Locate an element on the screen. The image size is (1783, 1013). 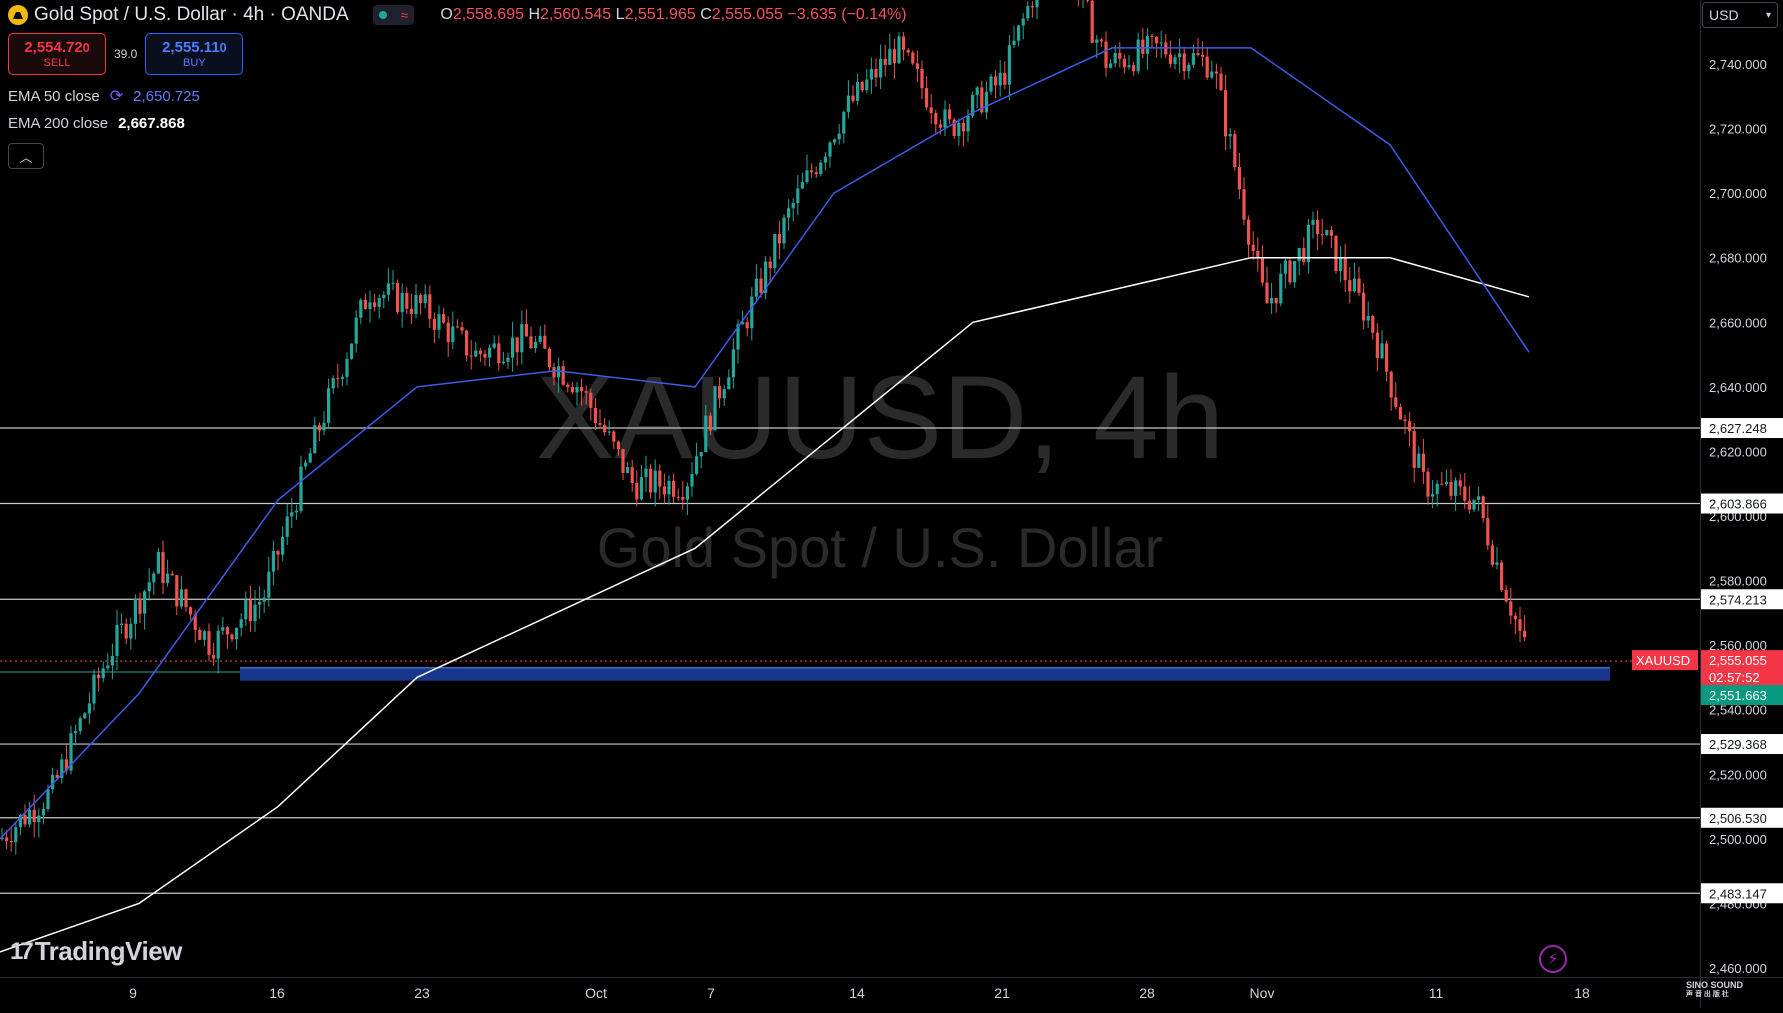
corner-brand-line1: SINO SOUND is located at coordinates (1715, 985).